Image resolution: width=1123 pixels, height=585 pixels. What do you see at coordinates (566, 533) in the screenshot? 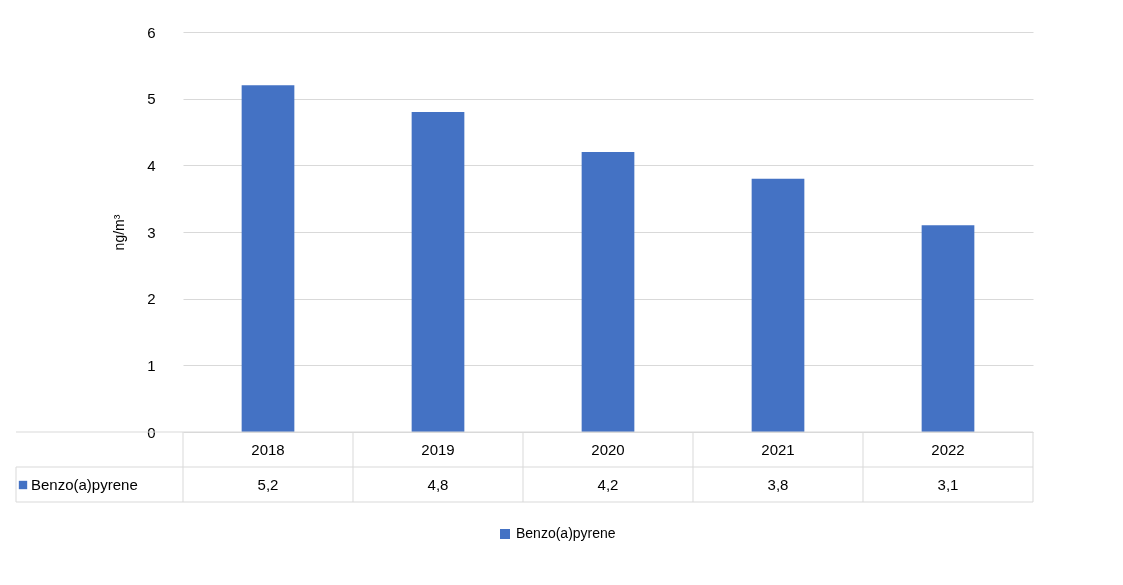
I see `legend-label: Benzo(a)pyrene` at bounding box center [566, 533].